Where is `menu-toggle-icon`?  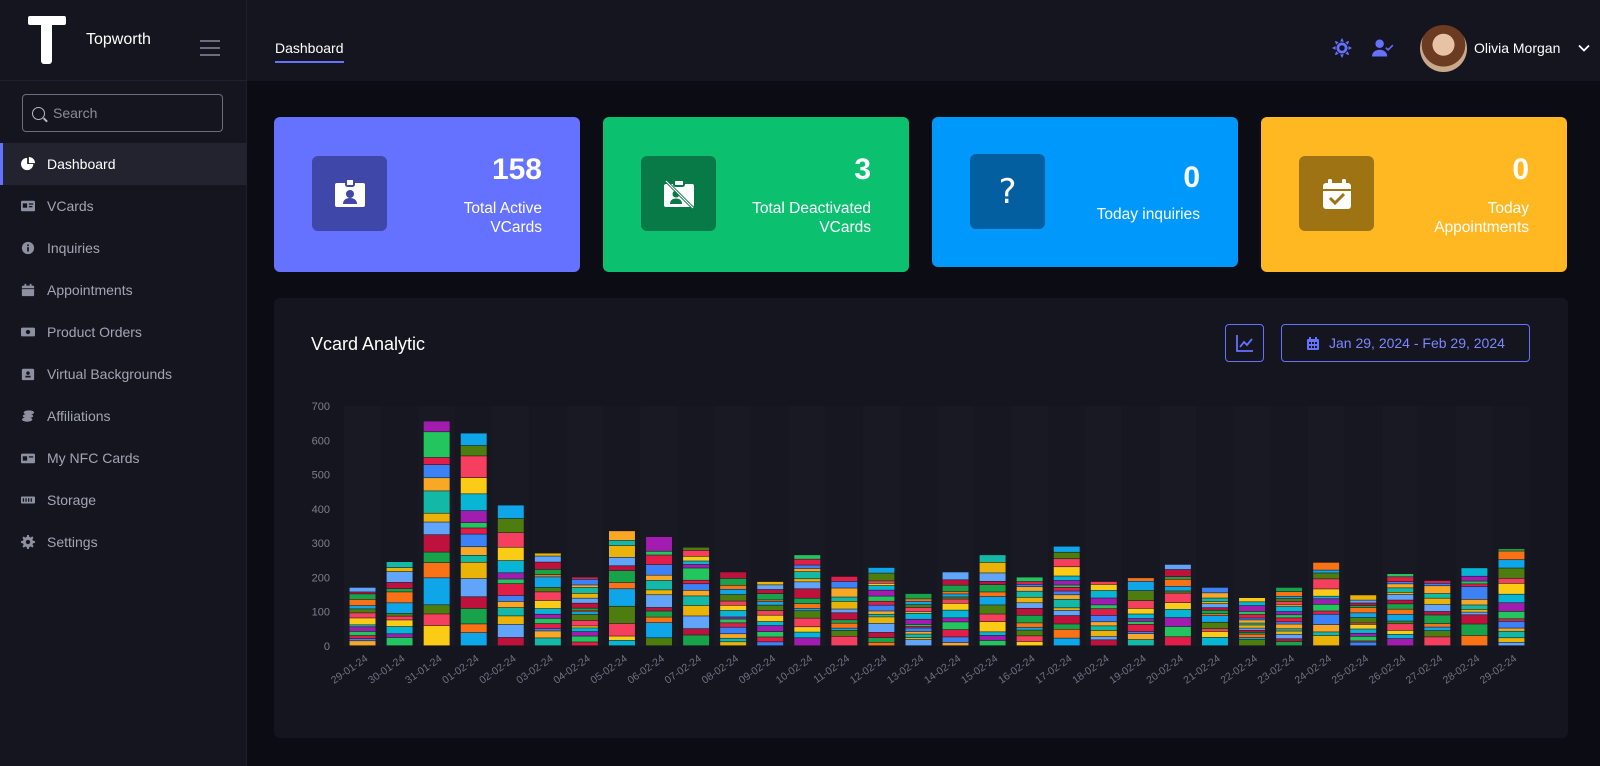
menu-toggle-icon is located at coordinates (210, 50).